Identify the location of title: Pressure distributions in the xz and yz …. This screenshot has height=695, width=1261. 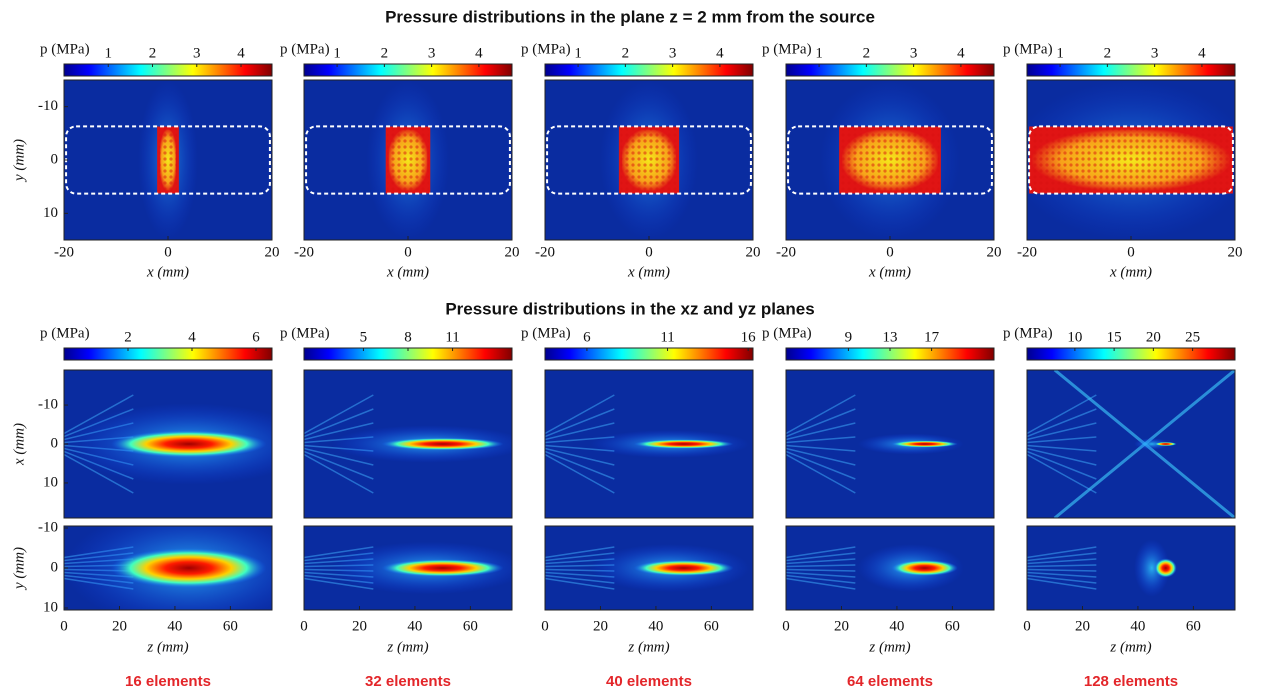
(629, 308).